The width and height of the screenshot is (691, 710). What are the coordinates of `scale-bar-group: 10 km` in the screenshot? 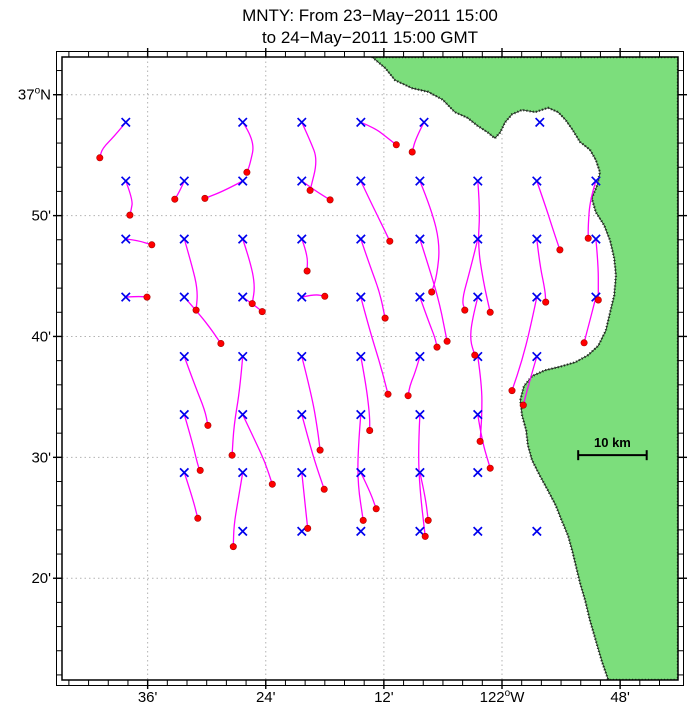 It's located at (612, 448).